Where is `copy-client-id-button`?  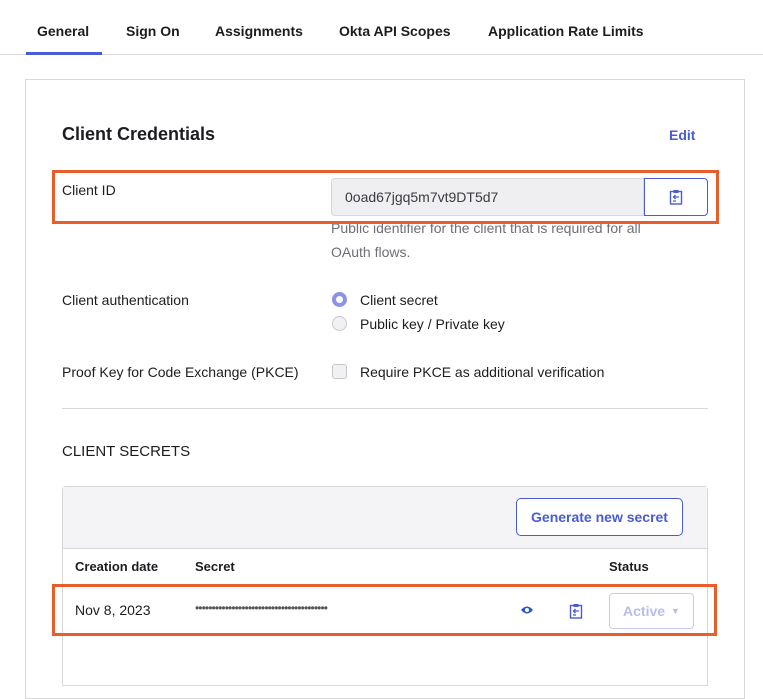
copy-client-id-button is located at coordinates (676, 197).